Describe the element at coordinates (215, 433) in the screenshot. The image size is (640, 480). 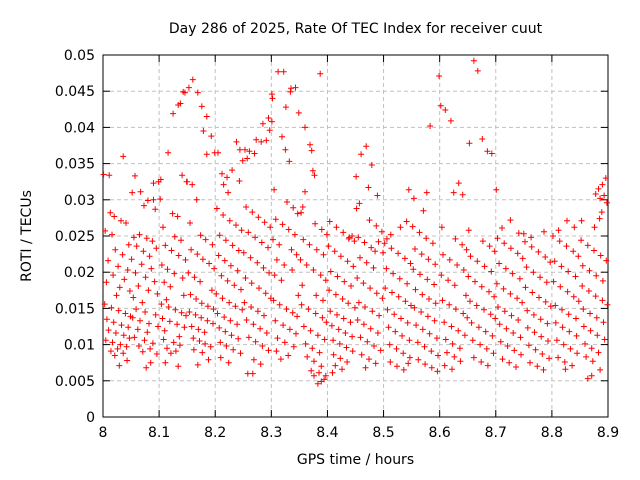
I see `svg-text: 8.2` at that location.